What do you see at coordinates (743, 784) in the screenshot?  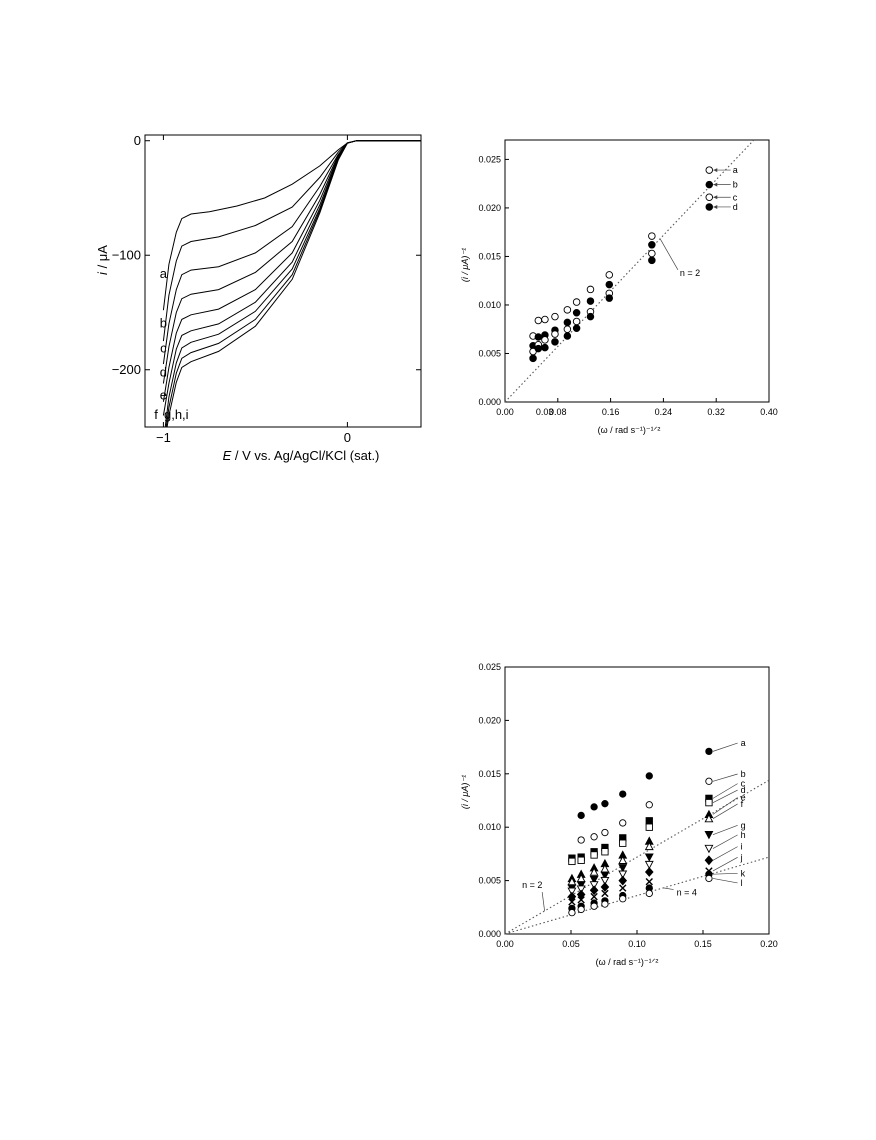 I see `series-label-c: c` at bounding box center [743, 784].